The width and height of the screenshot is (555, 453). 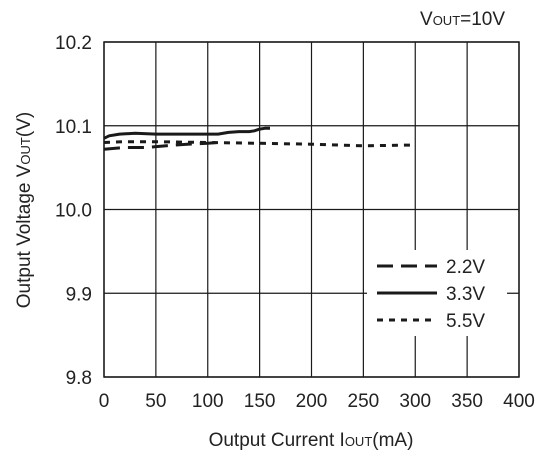 I want to click on x-title-sub: OUT, so click(x=359, y=441).